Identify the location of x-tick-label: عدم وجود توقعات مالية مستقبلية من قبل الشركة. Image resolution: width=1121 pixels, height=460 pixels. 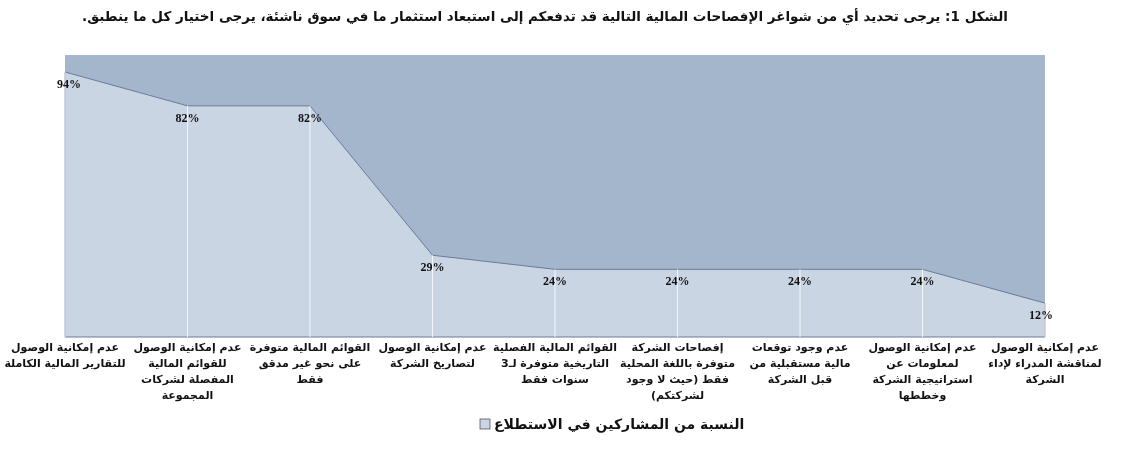
(800, 364).